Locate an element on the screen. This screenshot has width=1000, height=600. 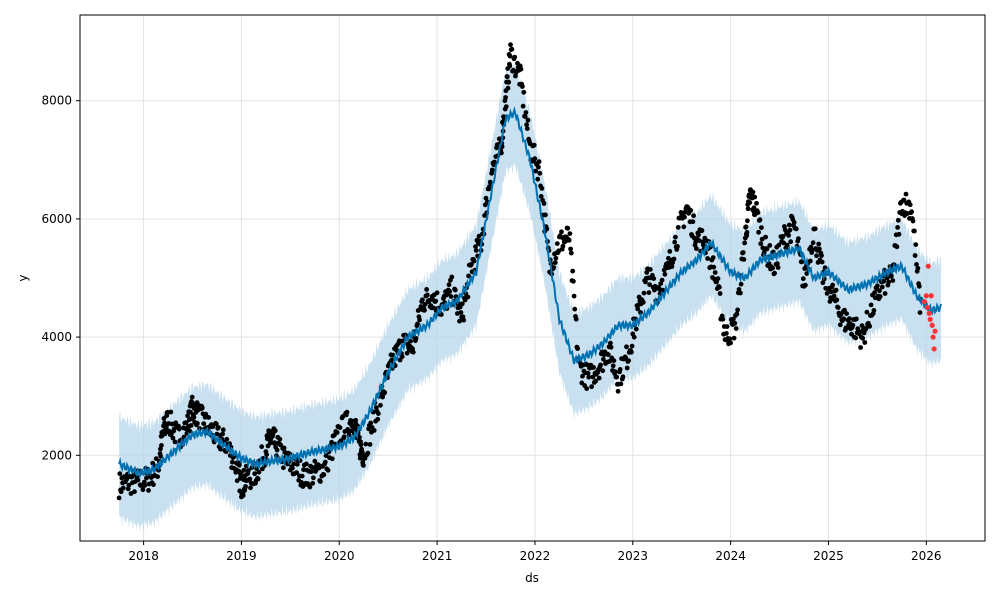
x-ticks: 2018 2019 2020 2021 2022 2023 2024 2025 2026 is located at coordinates (535, 552).